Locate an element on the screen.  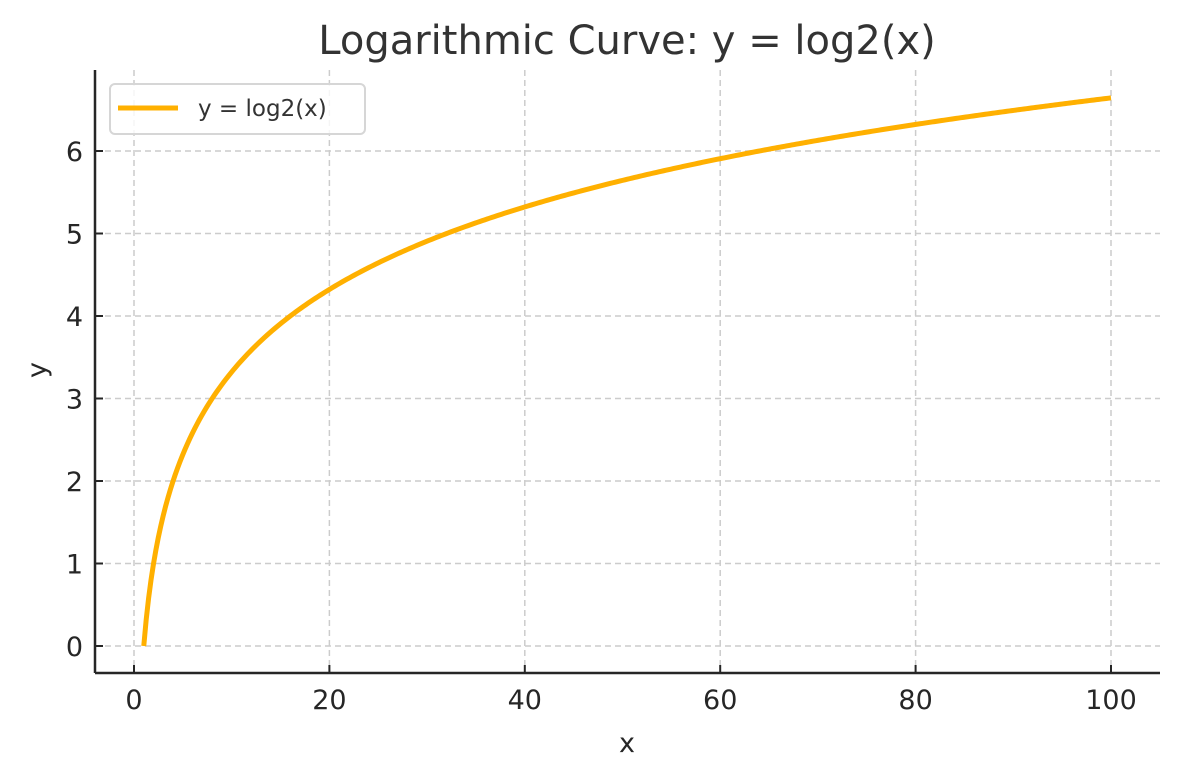
y-tick-label: 0 is located at coordinates (74, 647).